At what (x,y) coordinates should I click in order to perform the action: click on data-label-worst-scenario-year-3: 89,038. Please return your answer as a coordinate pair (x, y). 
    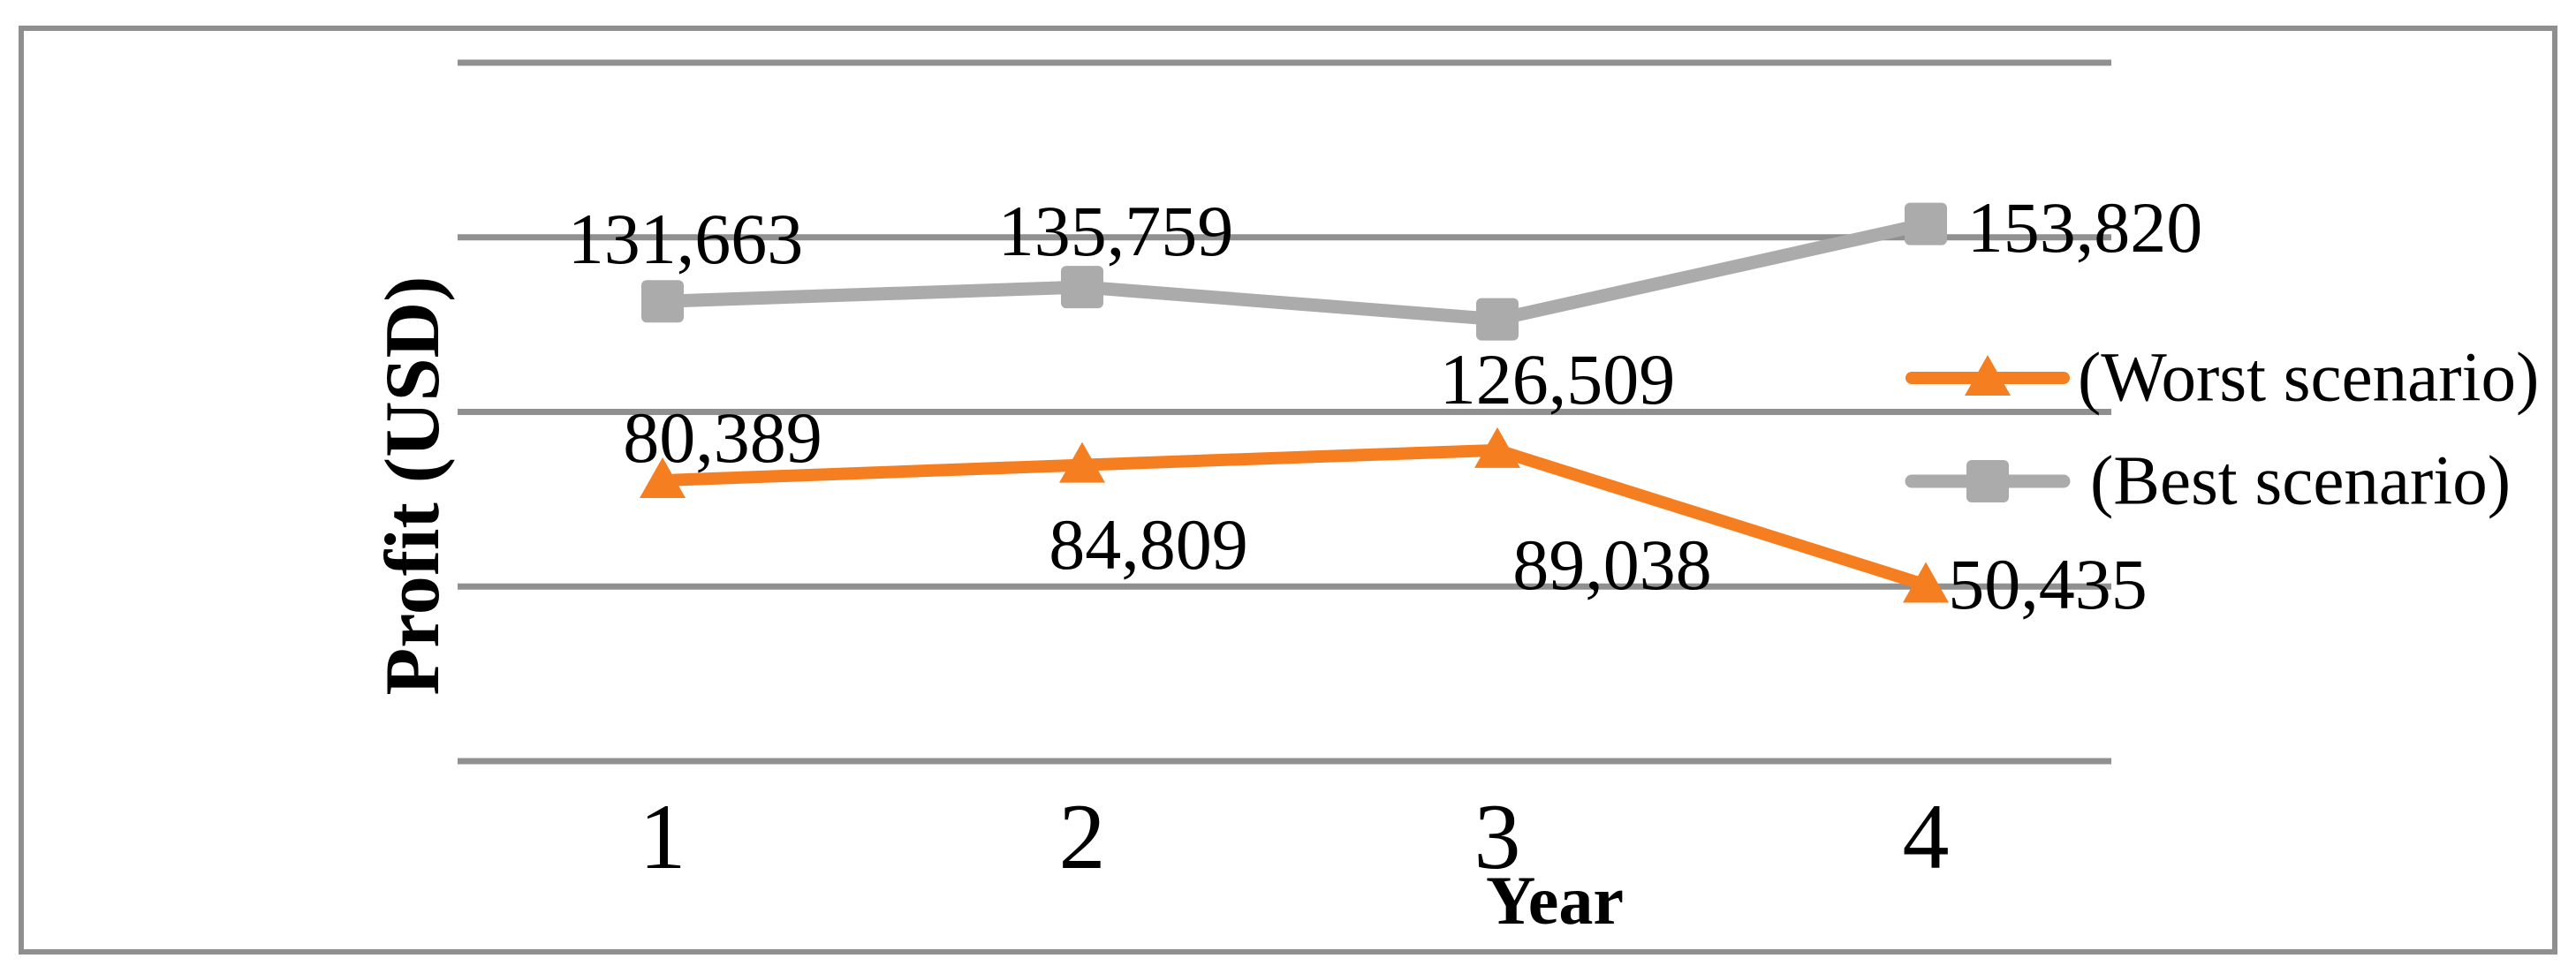
    Looking at the image, I should click on (1612, 565).